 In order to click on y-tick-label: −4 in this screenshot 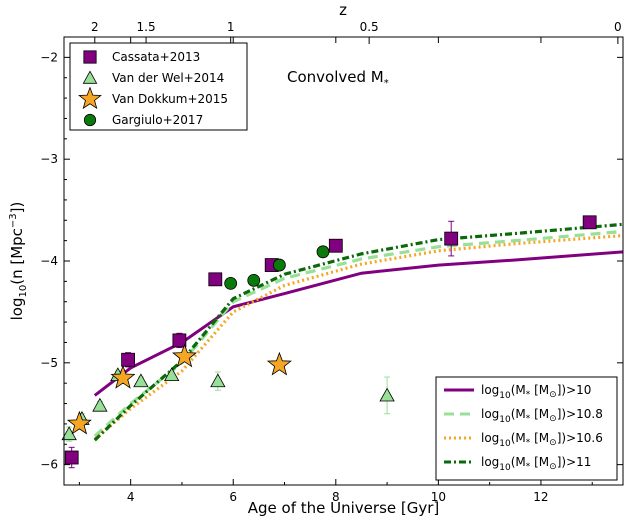, I will do `click(49, 261)`.